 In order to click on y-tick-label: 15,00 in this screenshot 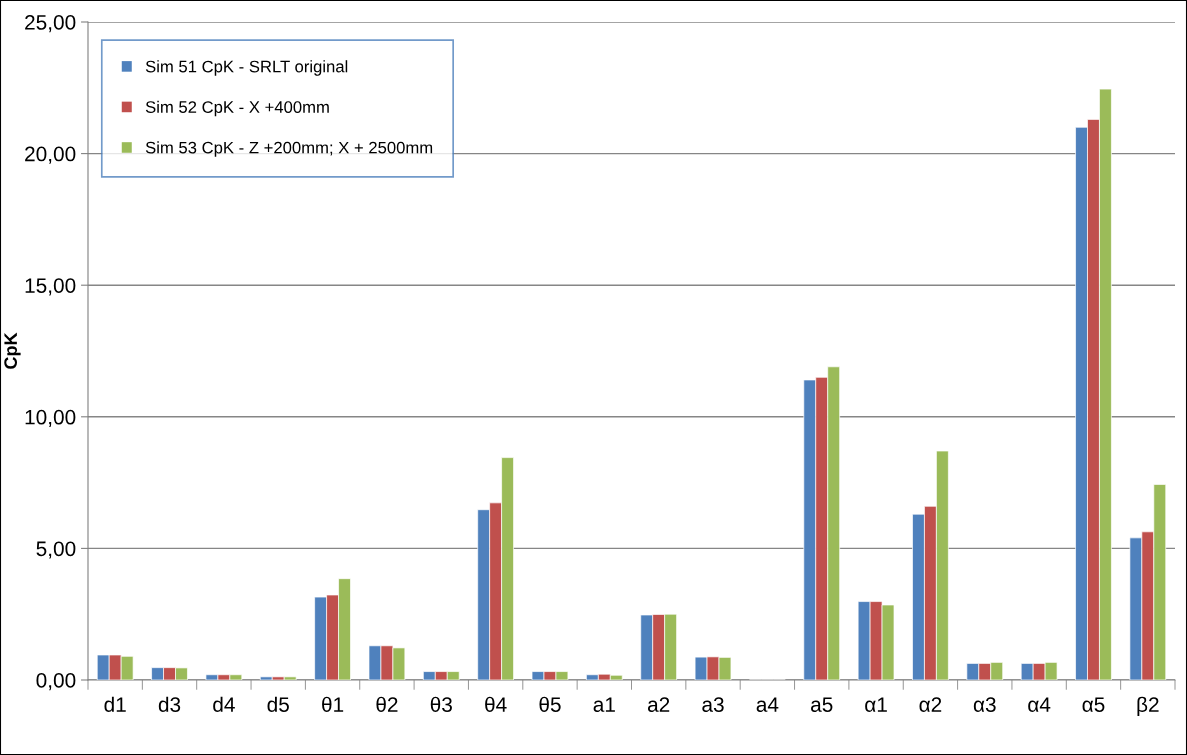, I will do `click(50, 287)`.